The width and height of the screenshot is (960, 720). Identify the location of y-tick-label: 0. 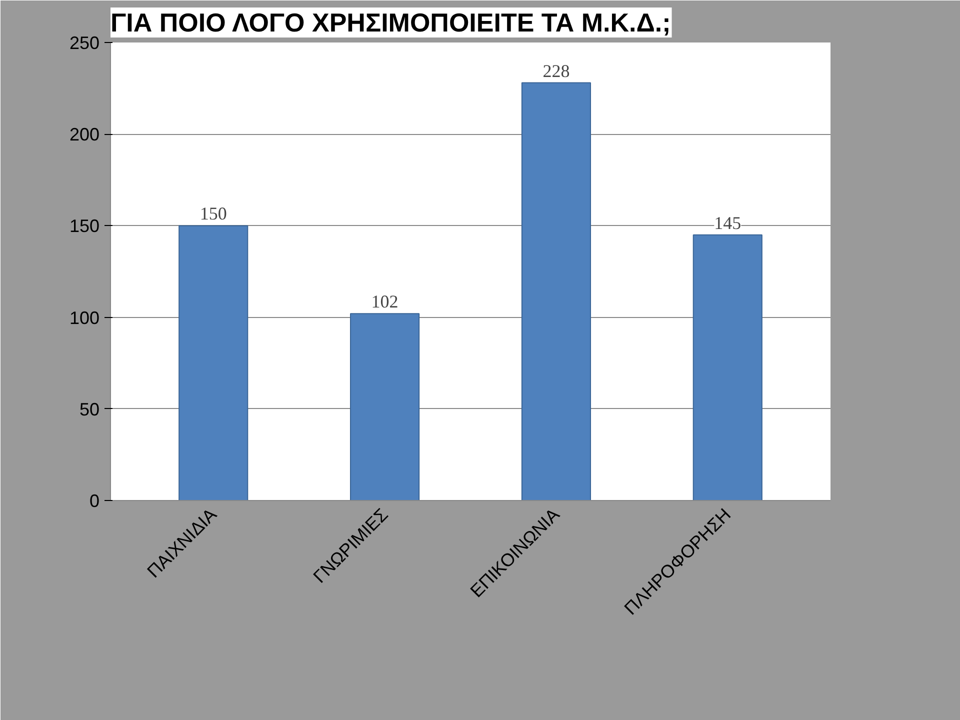
(94, 501).